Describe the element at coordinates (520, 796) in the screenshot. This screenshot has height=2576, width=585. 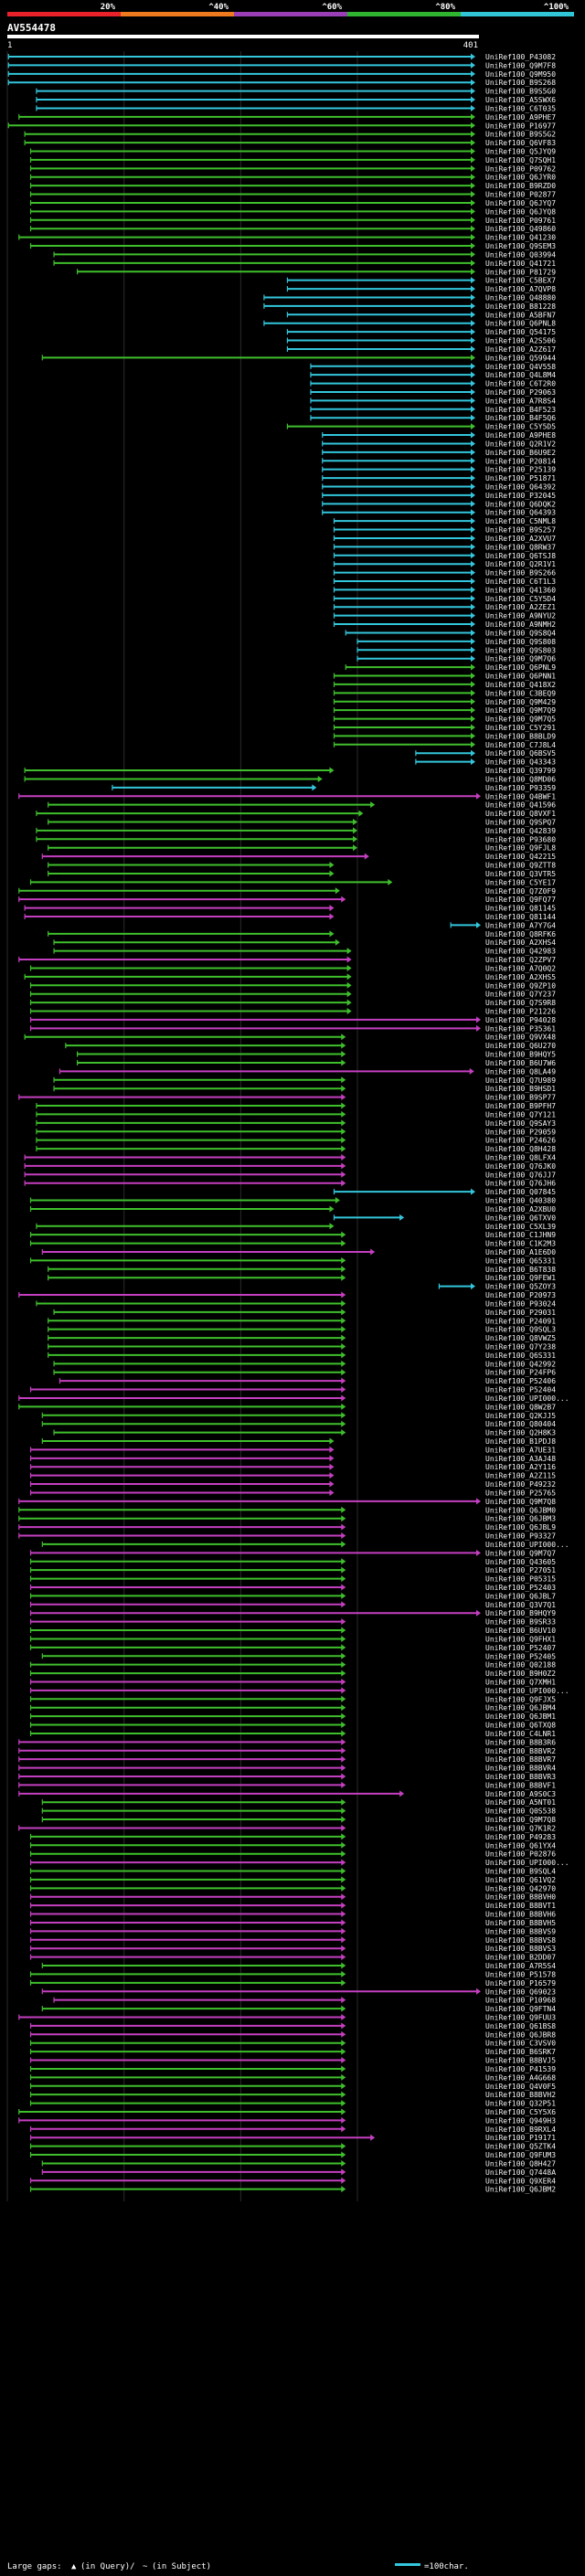
I see `hit-label: UniRef100_Q4BWF1` at that location.